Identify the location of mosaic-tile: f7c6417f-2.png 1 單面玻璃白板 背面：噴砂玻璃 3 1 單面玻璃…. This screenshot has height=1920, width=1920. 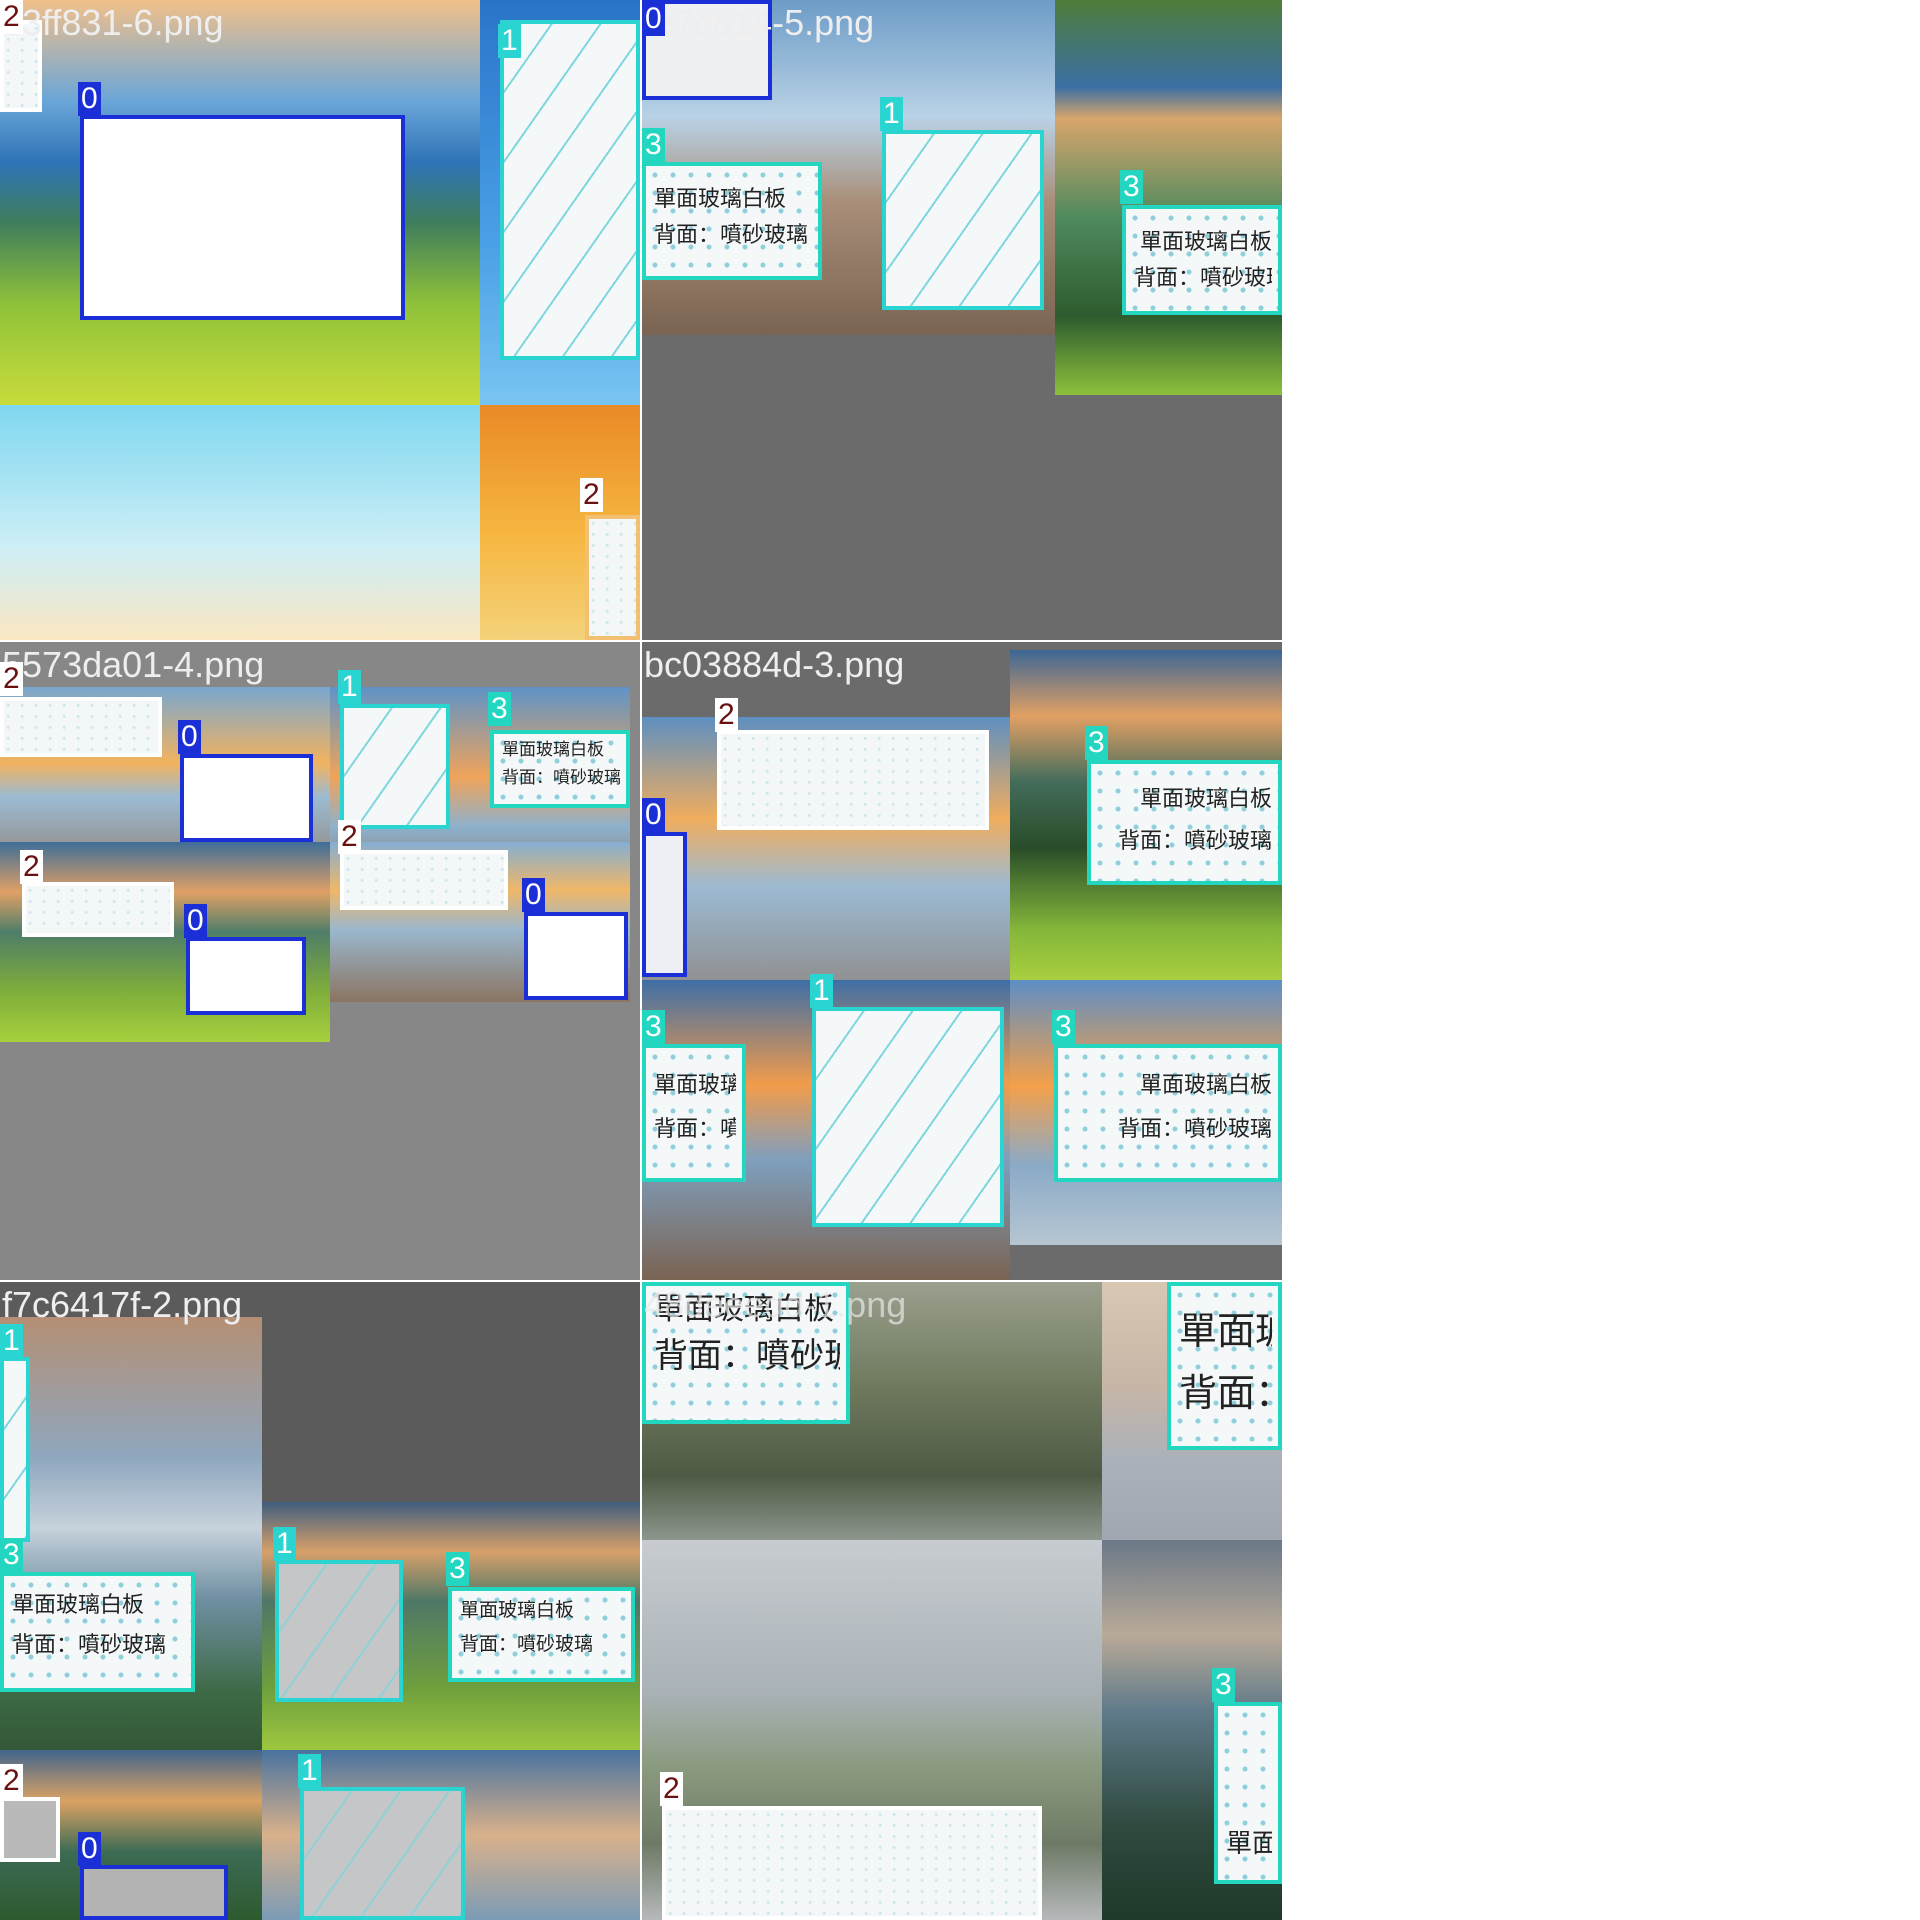
(320, 1601).